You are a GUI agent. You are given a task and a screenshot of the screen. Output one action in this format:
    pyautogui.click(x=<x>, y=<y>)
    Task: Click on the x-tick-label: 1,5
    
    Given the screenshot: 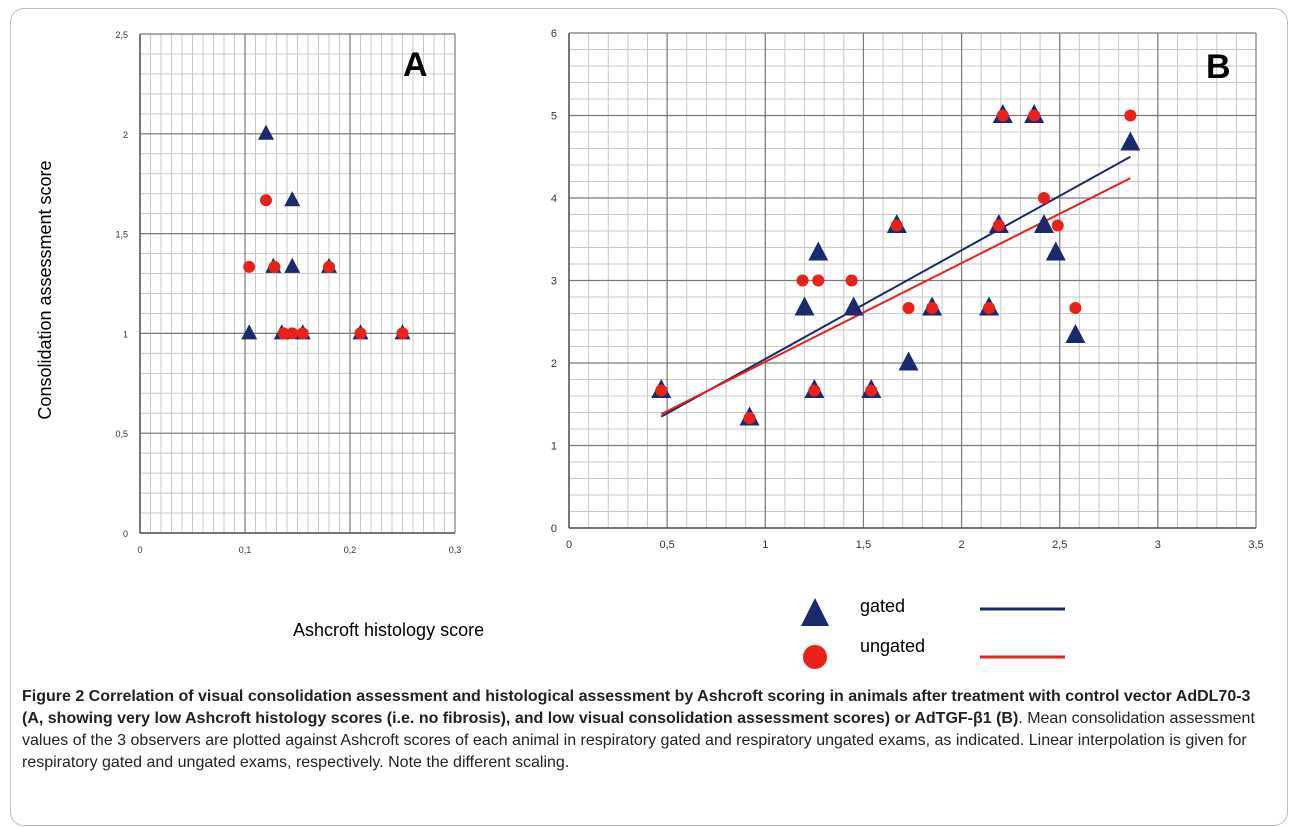 What is the action you would take?
    pyautogui.click(x=863, y=545)
    